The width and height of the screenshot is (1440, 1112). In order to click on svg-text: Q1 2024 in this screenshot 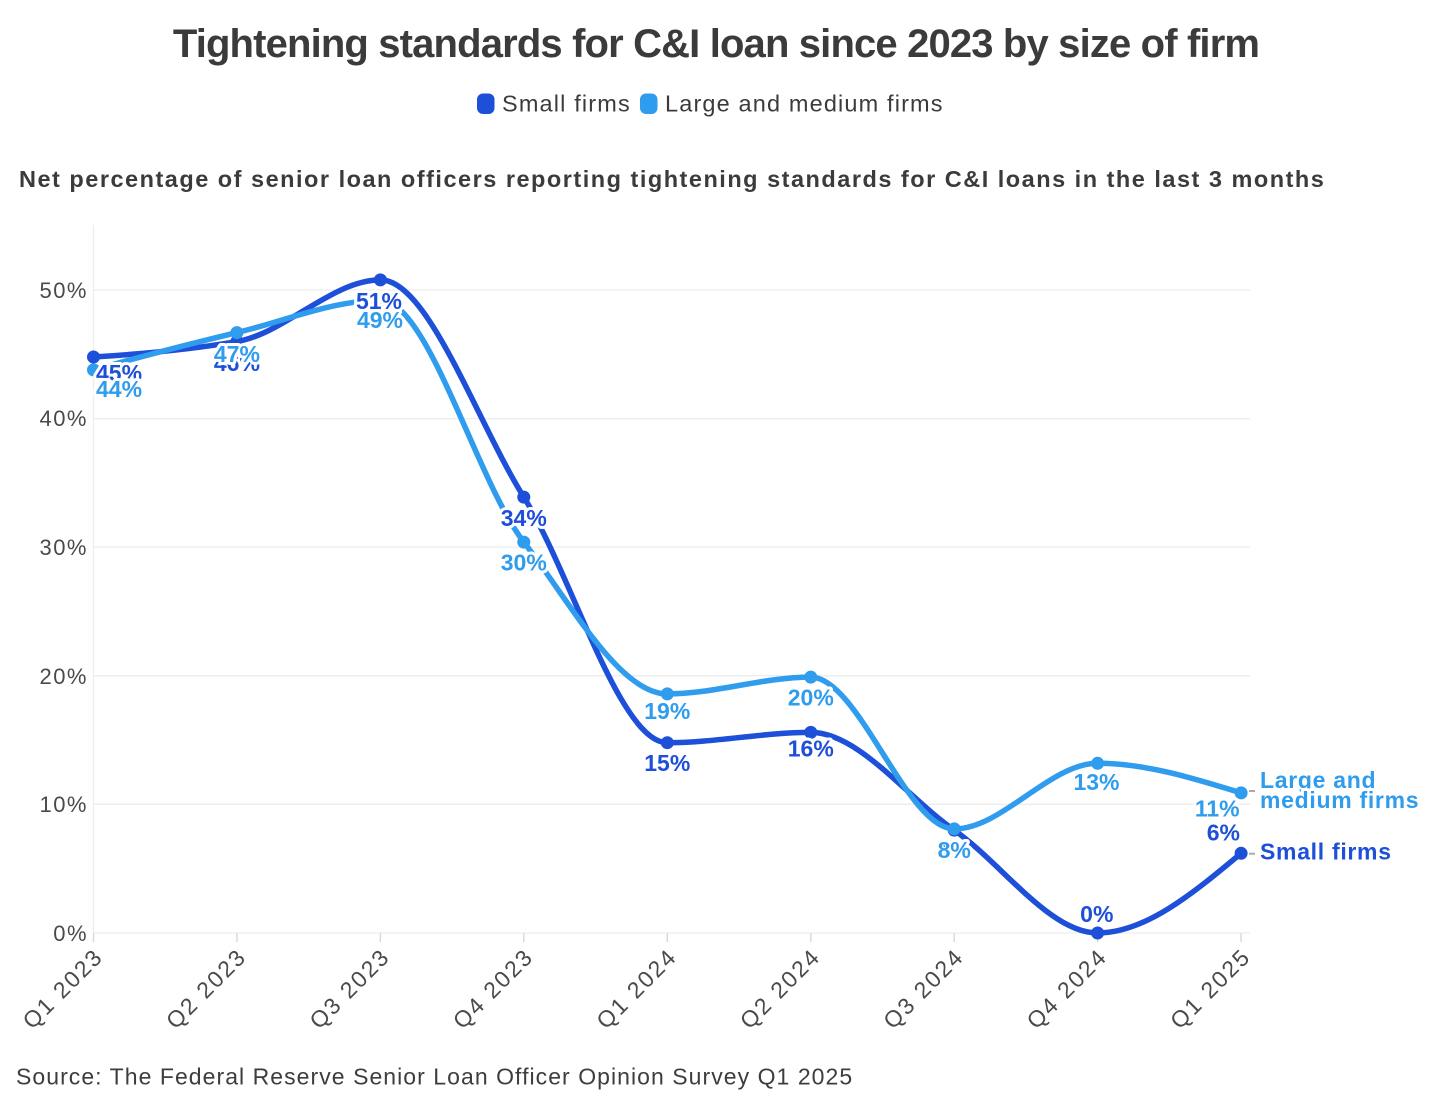, I will do `click(636, 988)`.